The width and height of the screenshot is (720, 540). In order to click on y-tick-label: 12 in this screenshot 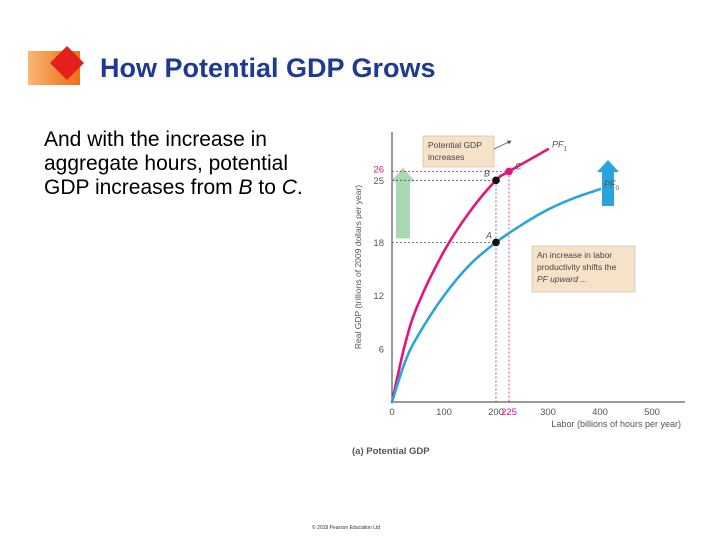, I will do `click(378, 296)`.